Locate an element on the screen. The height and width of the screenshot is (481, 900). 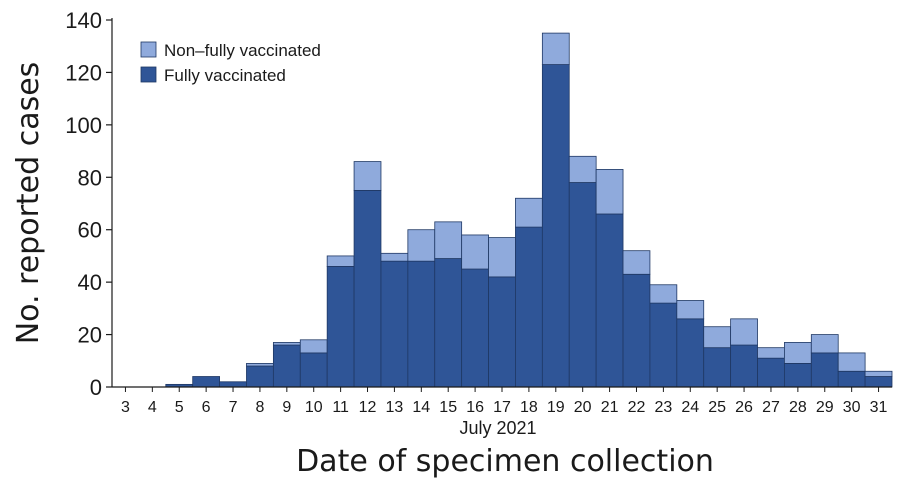
legend-label-1: Fully vaccinated is located at coordinates (225, 75).